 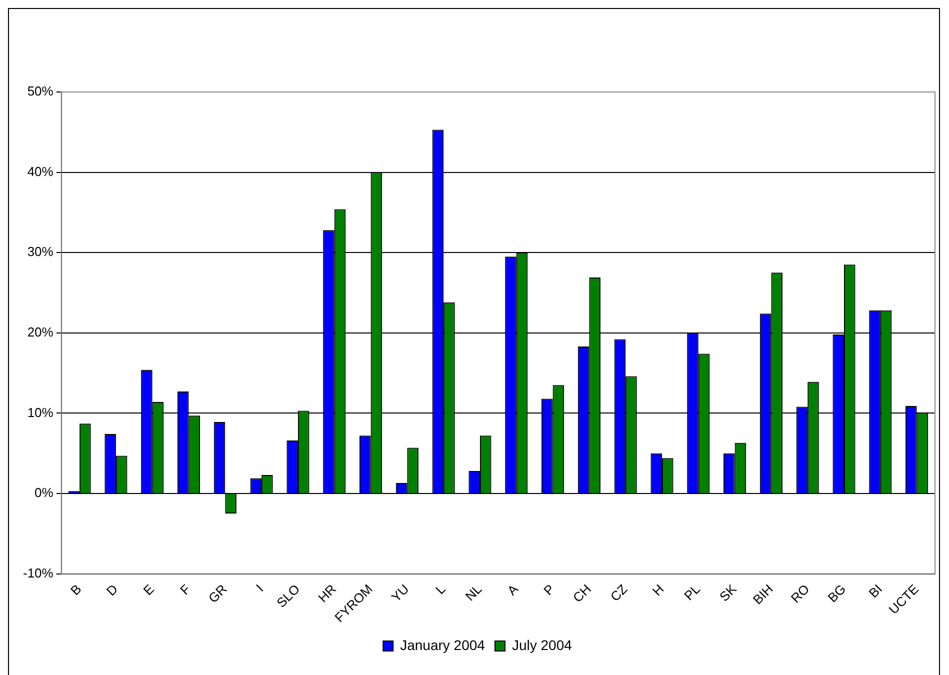 I want to click on x-tick-label: CH, so click(x=582, y=593).